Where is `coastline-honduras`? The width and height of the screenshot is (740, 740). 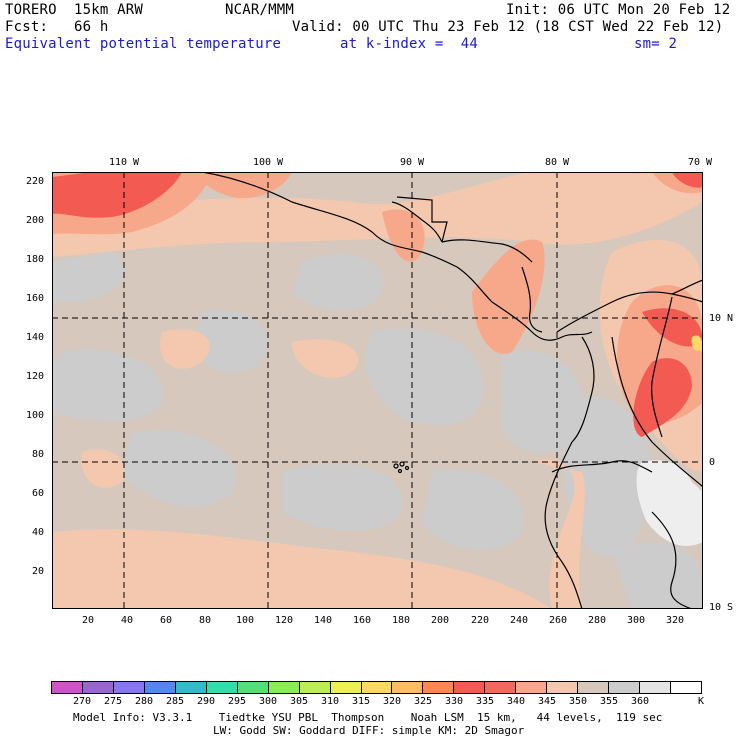
coastline-honduras is located at coordinates (487, 251).